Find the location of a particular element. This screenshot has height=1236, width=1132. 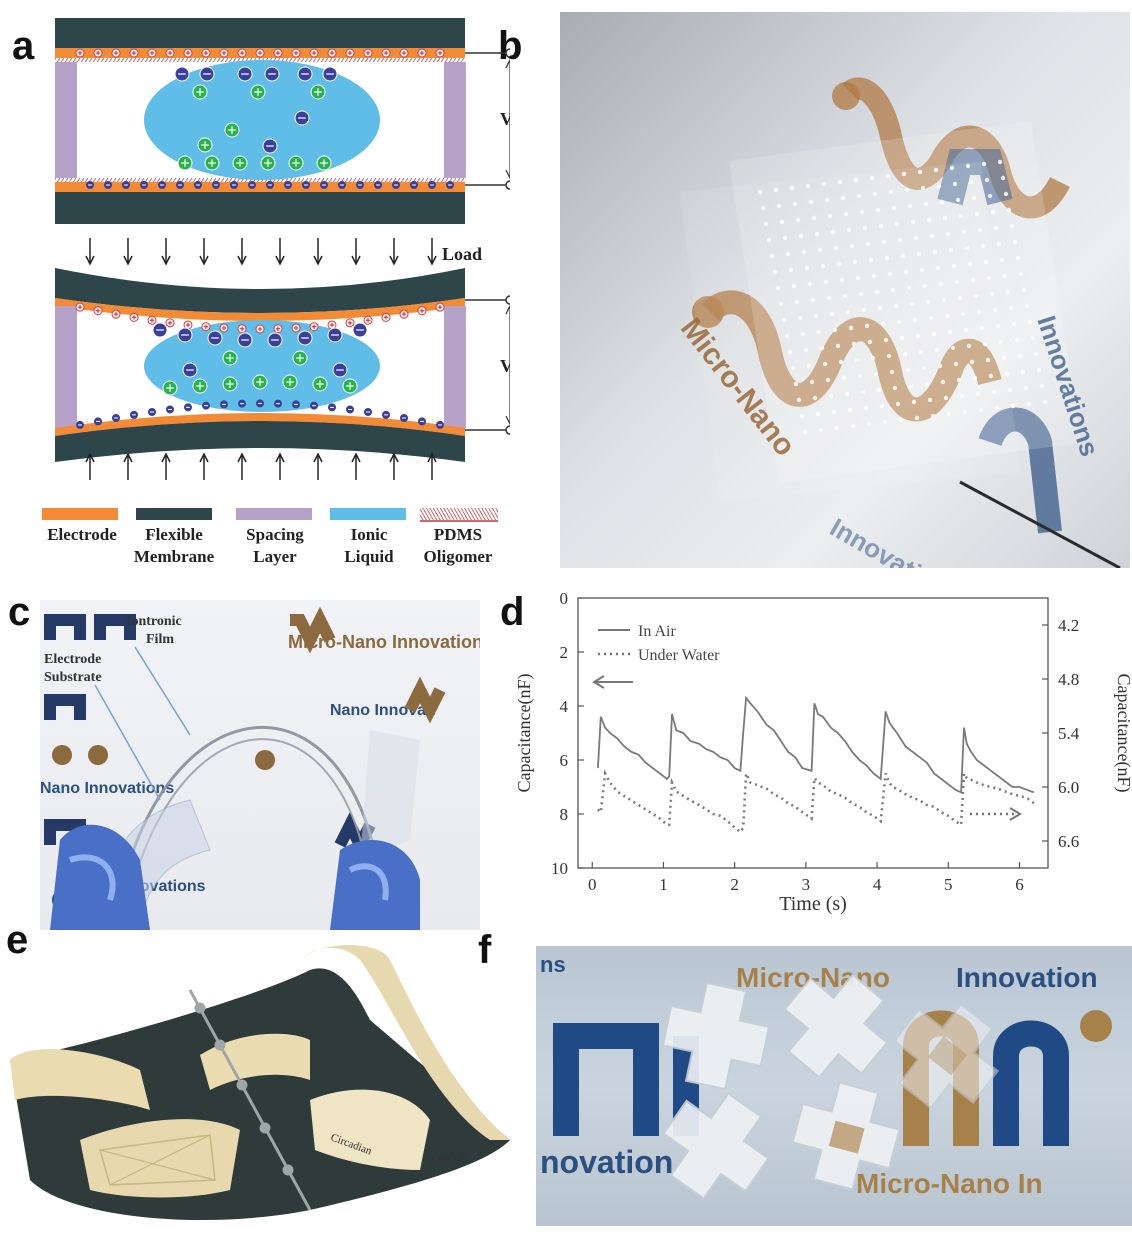

panel-label-d: d is located at coordinates (512, 612).